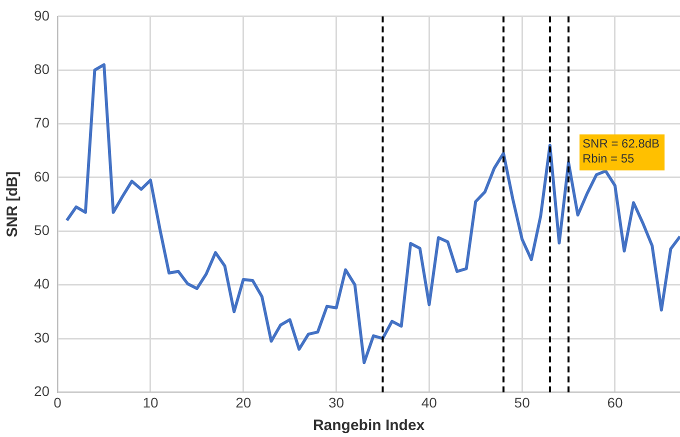  Describe the element at coordinates (42, 337) in the screenshot. I see `y-tick-label: 30` at that location.